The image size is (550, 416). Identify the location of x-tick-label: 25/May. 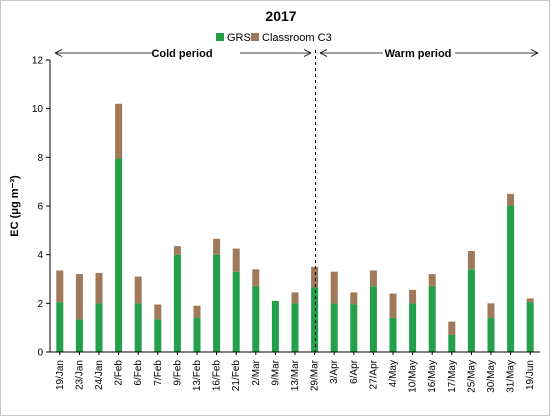
(471, 376).